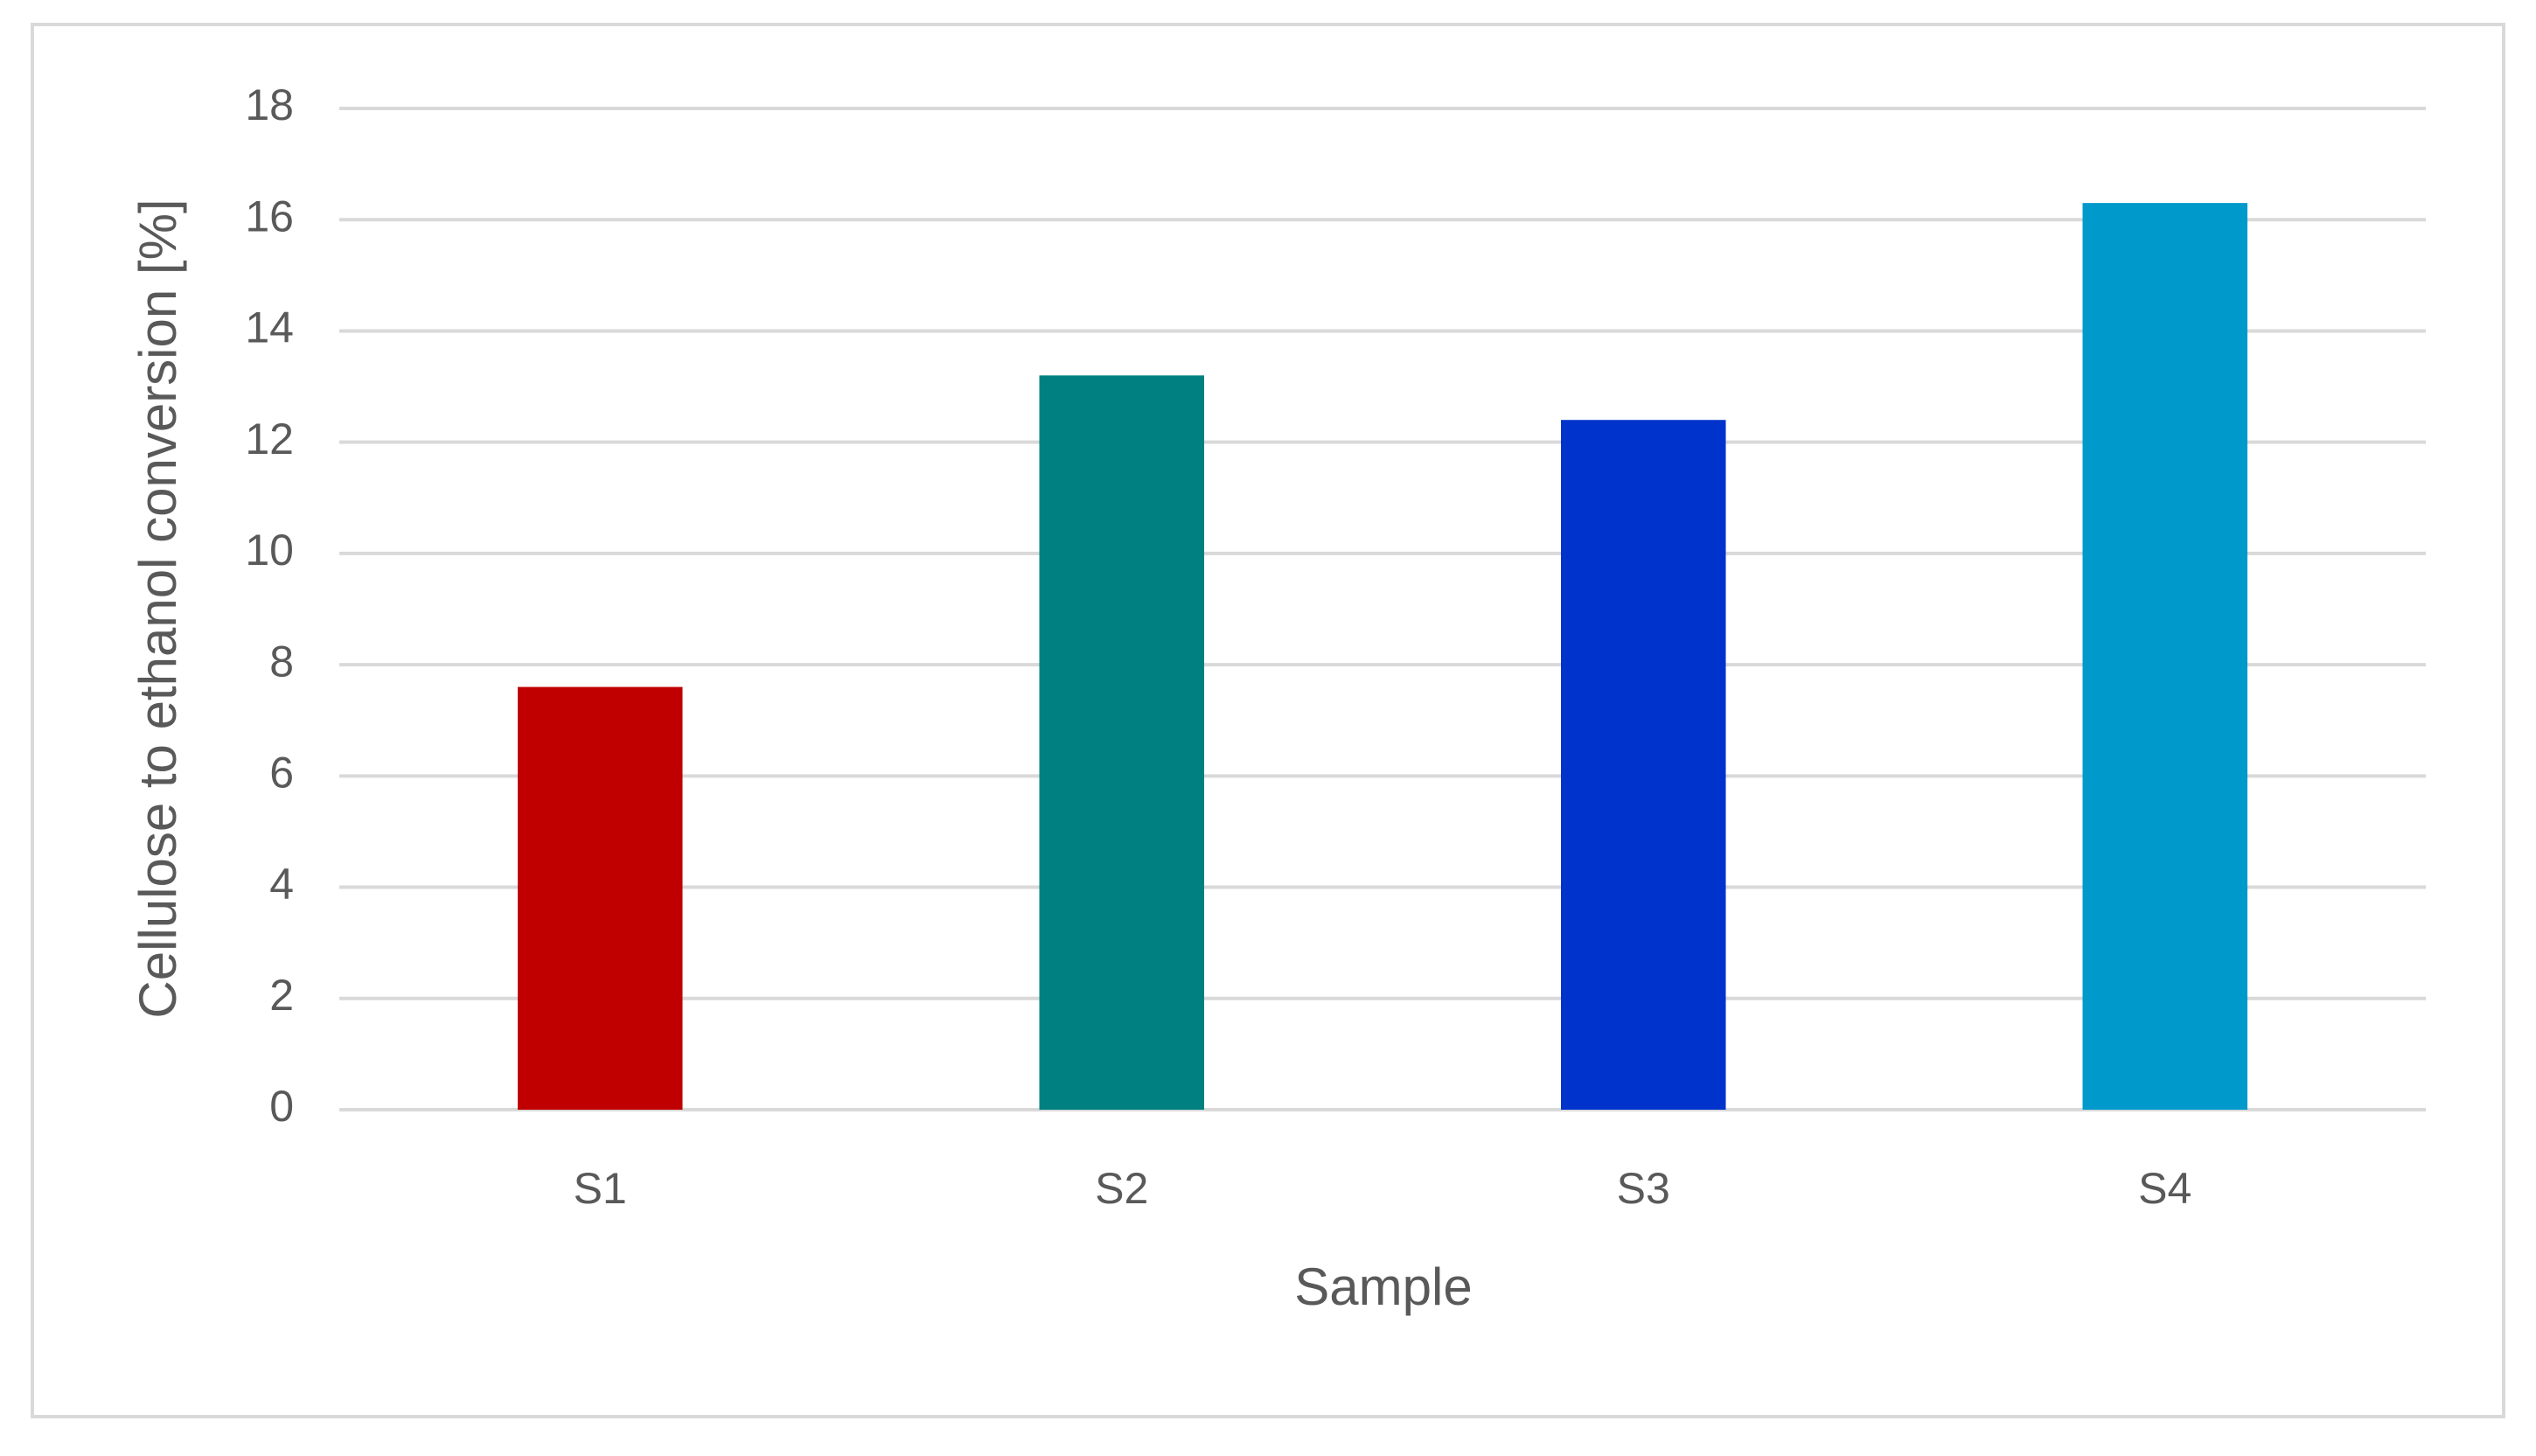  I want to click on x-axis-title: Sample, so click(1383, 1286).